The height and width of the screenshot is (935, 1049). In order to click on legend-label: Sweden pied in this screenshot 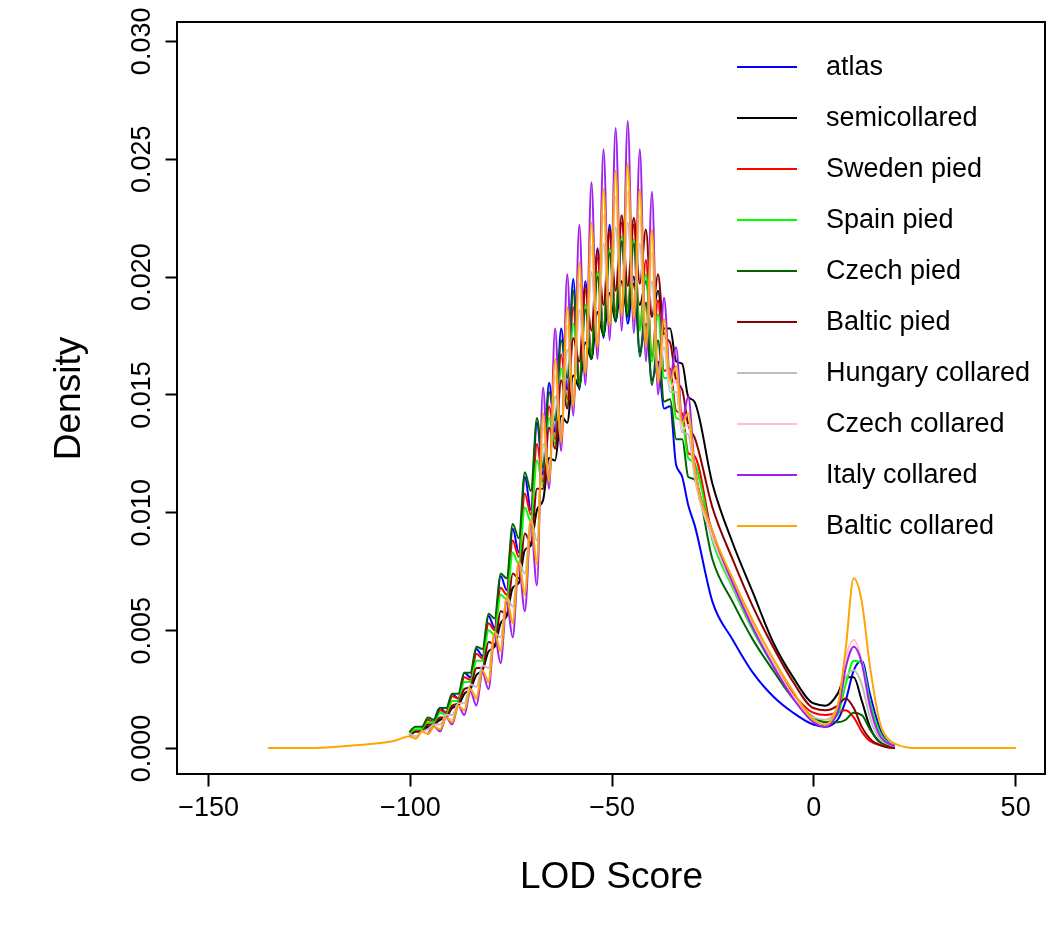, I will do `click(904, 168)`.